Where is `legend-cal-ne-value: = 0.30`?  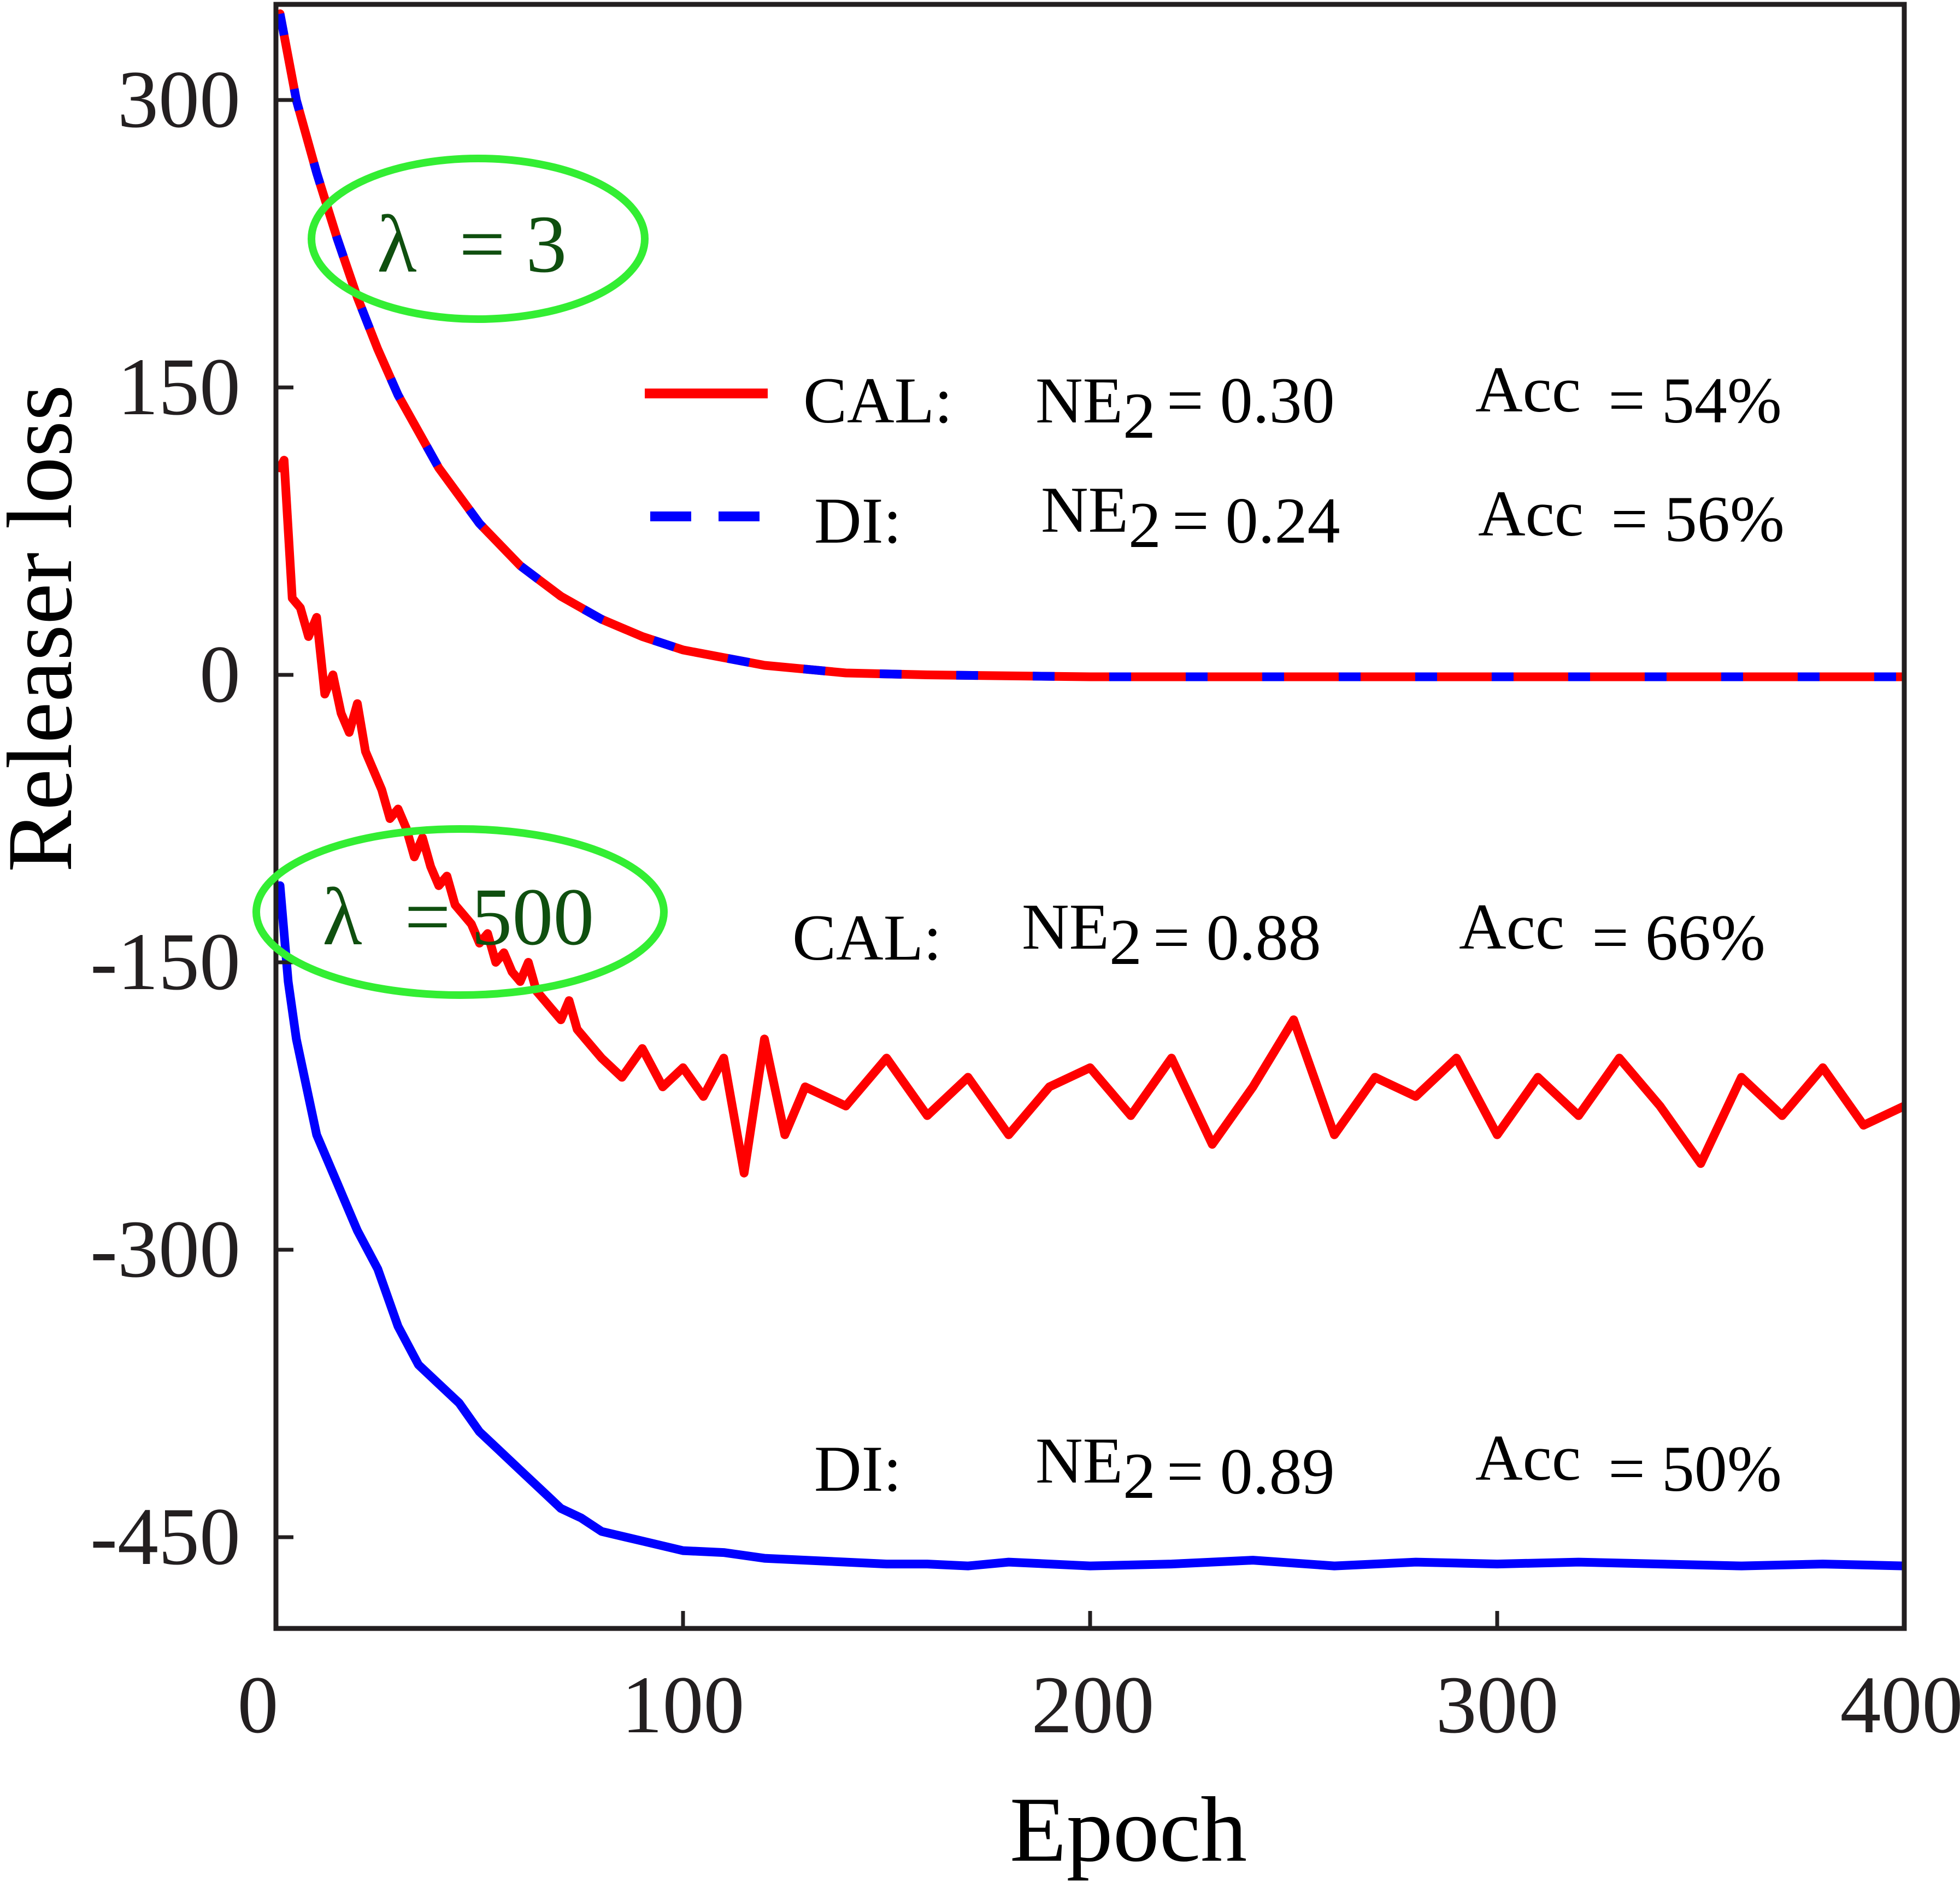 legend-cal-ne-value: = 0.30 is located at coordinates (1251, 400).